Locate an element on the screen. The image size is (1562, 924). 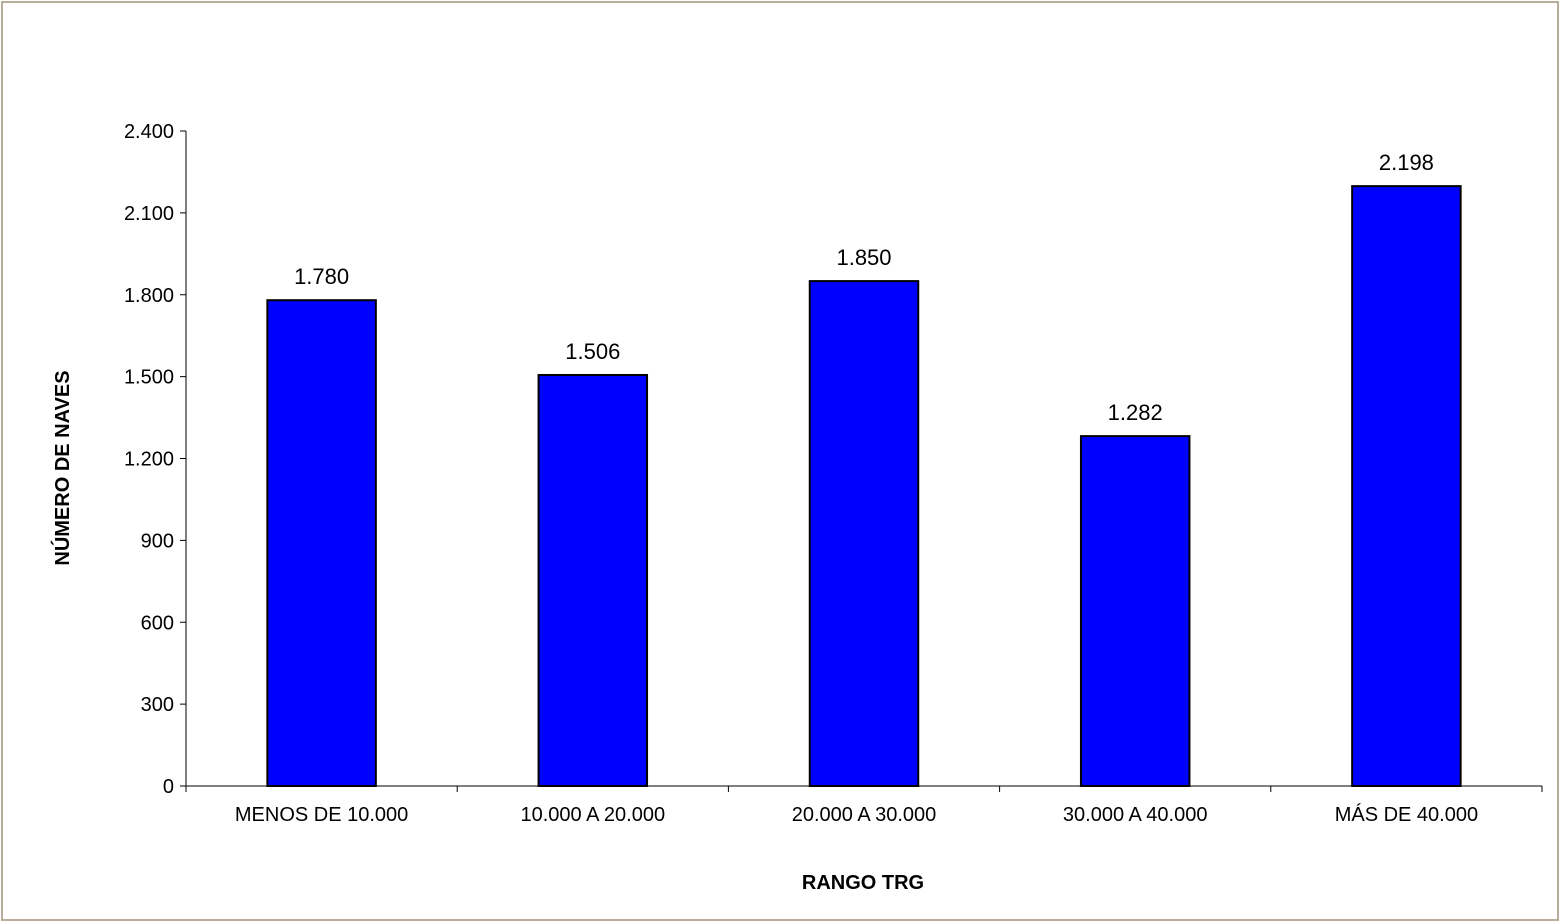
x-tick-label: MÁS DE 40.000 is located at coordinates (1406, 814).